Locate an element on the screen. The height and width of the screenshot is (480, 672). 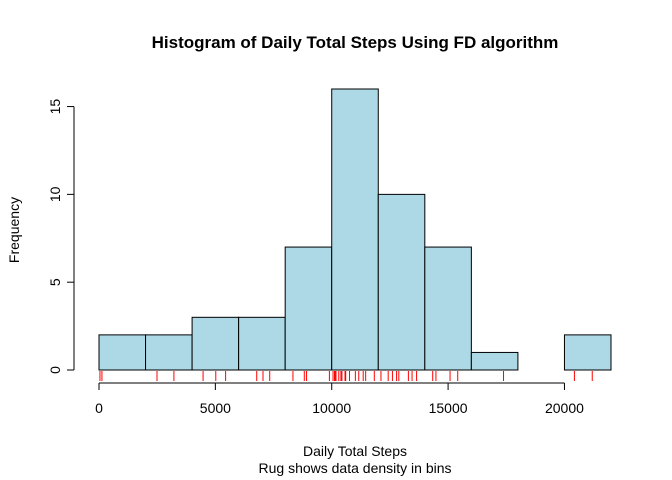
x-tick-label: 5000 is located at coordinates (215, 408).